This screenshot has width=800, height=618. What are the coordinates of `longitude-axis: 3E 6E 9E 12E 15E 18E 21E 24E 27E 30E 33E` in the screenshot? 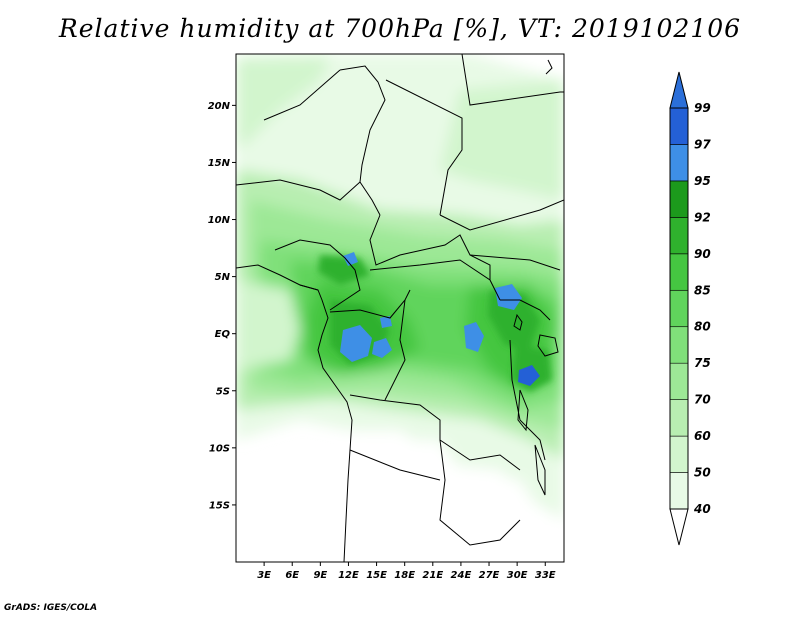 It's located at (406, 571).